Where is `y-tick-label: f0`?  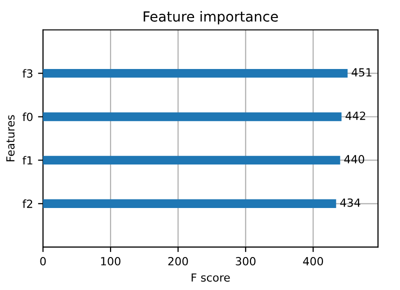
y-tick-label: f0 is located at coordinates (27, 117).